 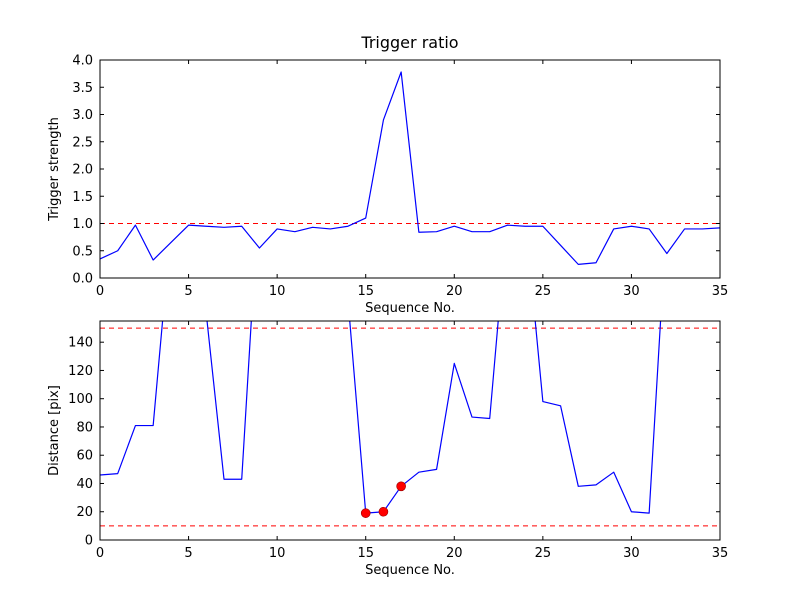 What do you see at coordinates (82, 251) in the screenshot?
I see `y-tick-label: 0.5` at bounding box center [82, 251].